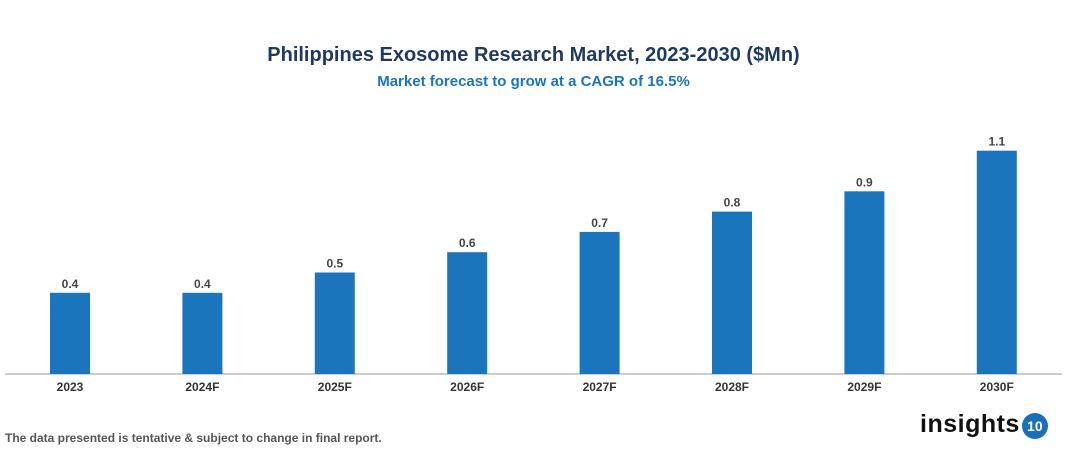  I want to click on x-tick-label: 2026F, so click(467, 387).